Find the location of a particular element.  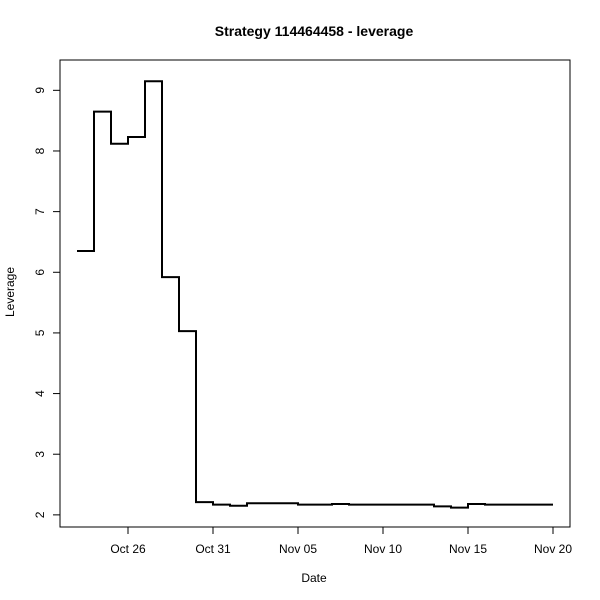

y-tick-label: 3 is located at coordinates (40, 454).